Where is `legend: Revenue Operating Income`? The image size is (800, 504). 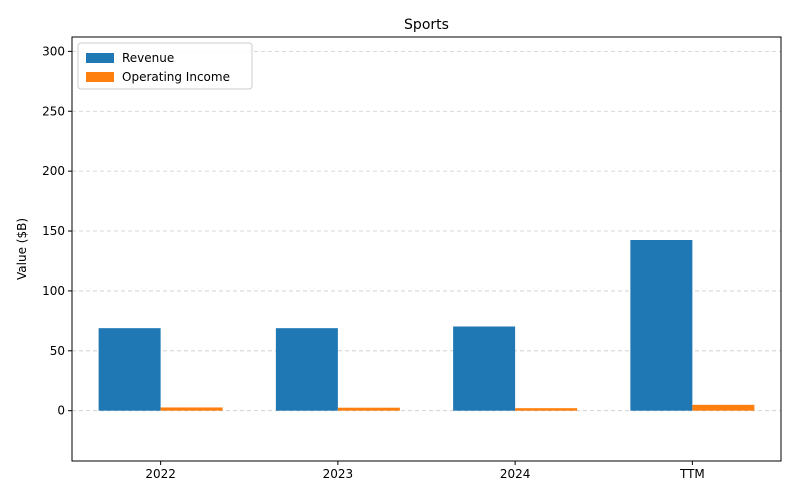
legend: Revenue Operating Income is located at coordinates (165, 66).